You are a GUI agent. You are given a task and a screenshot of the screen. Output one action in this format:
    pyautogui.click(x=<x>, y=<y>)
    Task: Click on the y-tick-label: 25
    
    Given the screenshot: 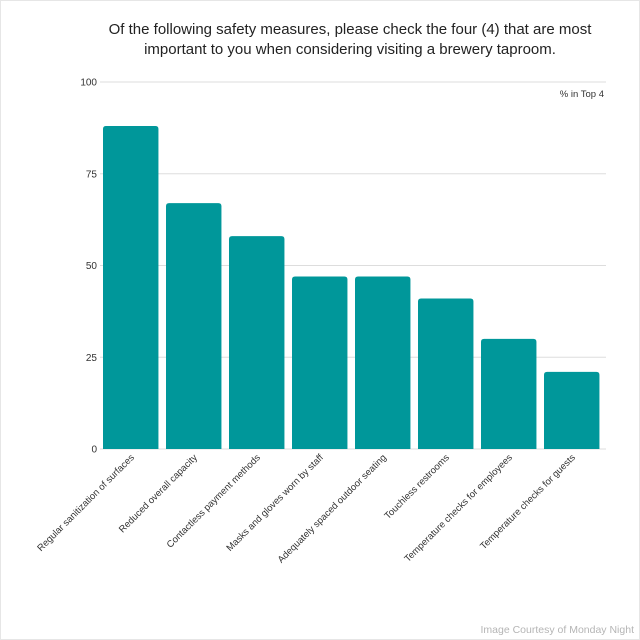 What is the action you would take?
    pyautogui.click(x=92, y=358)
    